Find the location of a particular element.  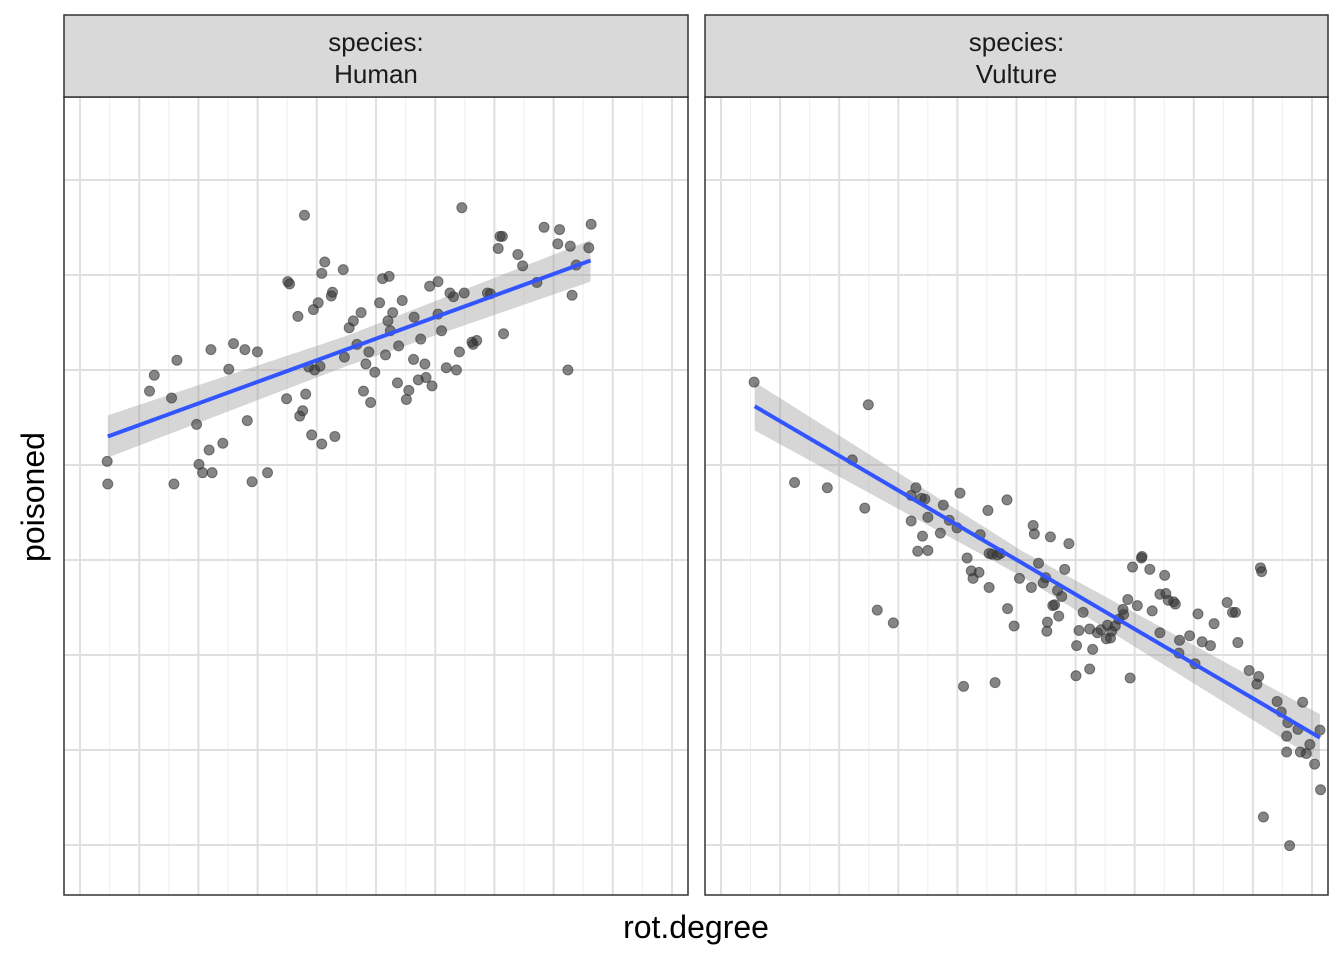

facet-strip is located at coordinates (376, 56).